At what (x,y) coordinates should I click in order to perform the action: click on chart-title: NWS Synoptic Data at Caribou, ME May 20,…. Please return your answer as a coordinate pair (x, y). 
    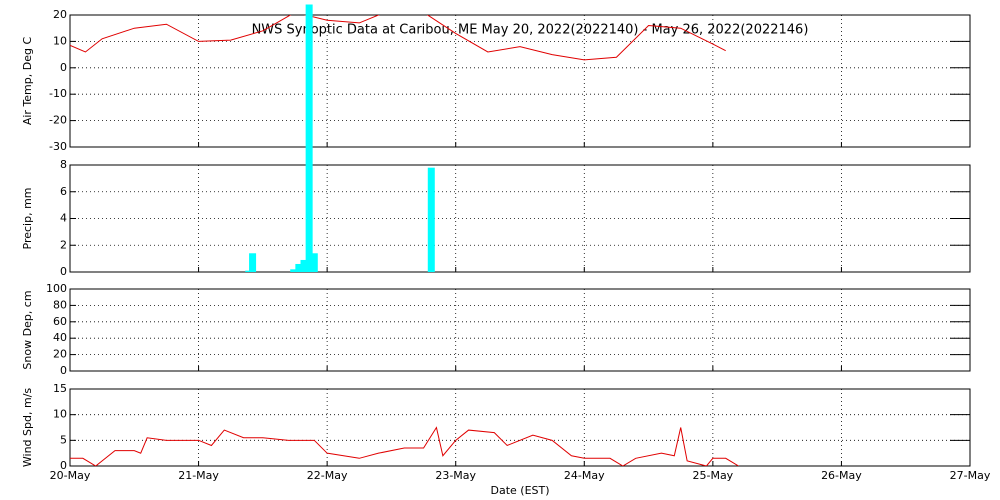
    Looking at the image, I should click on (530, 30).